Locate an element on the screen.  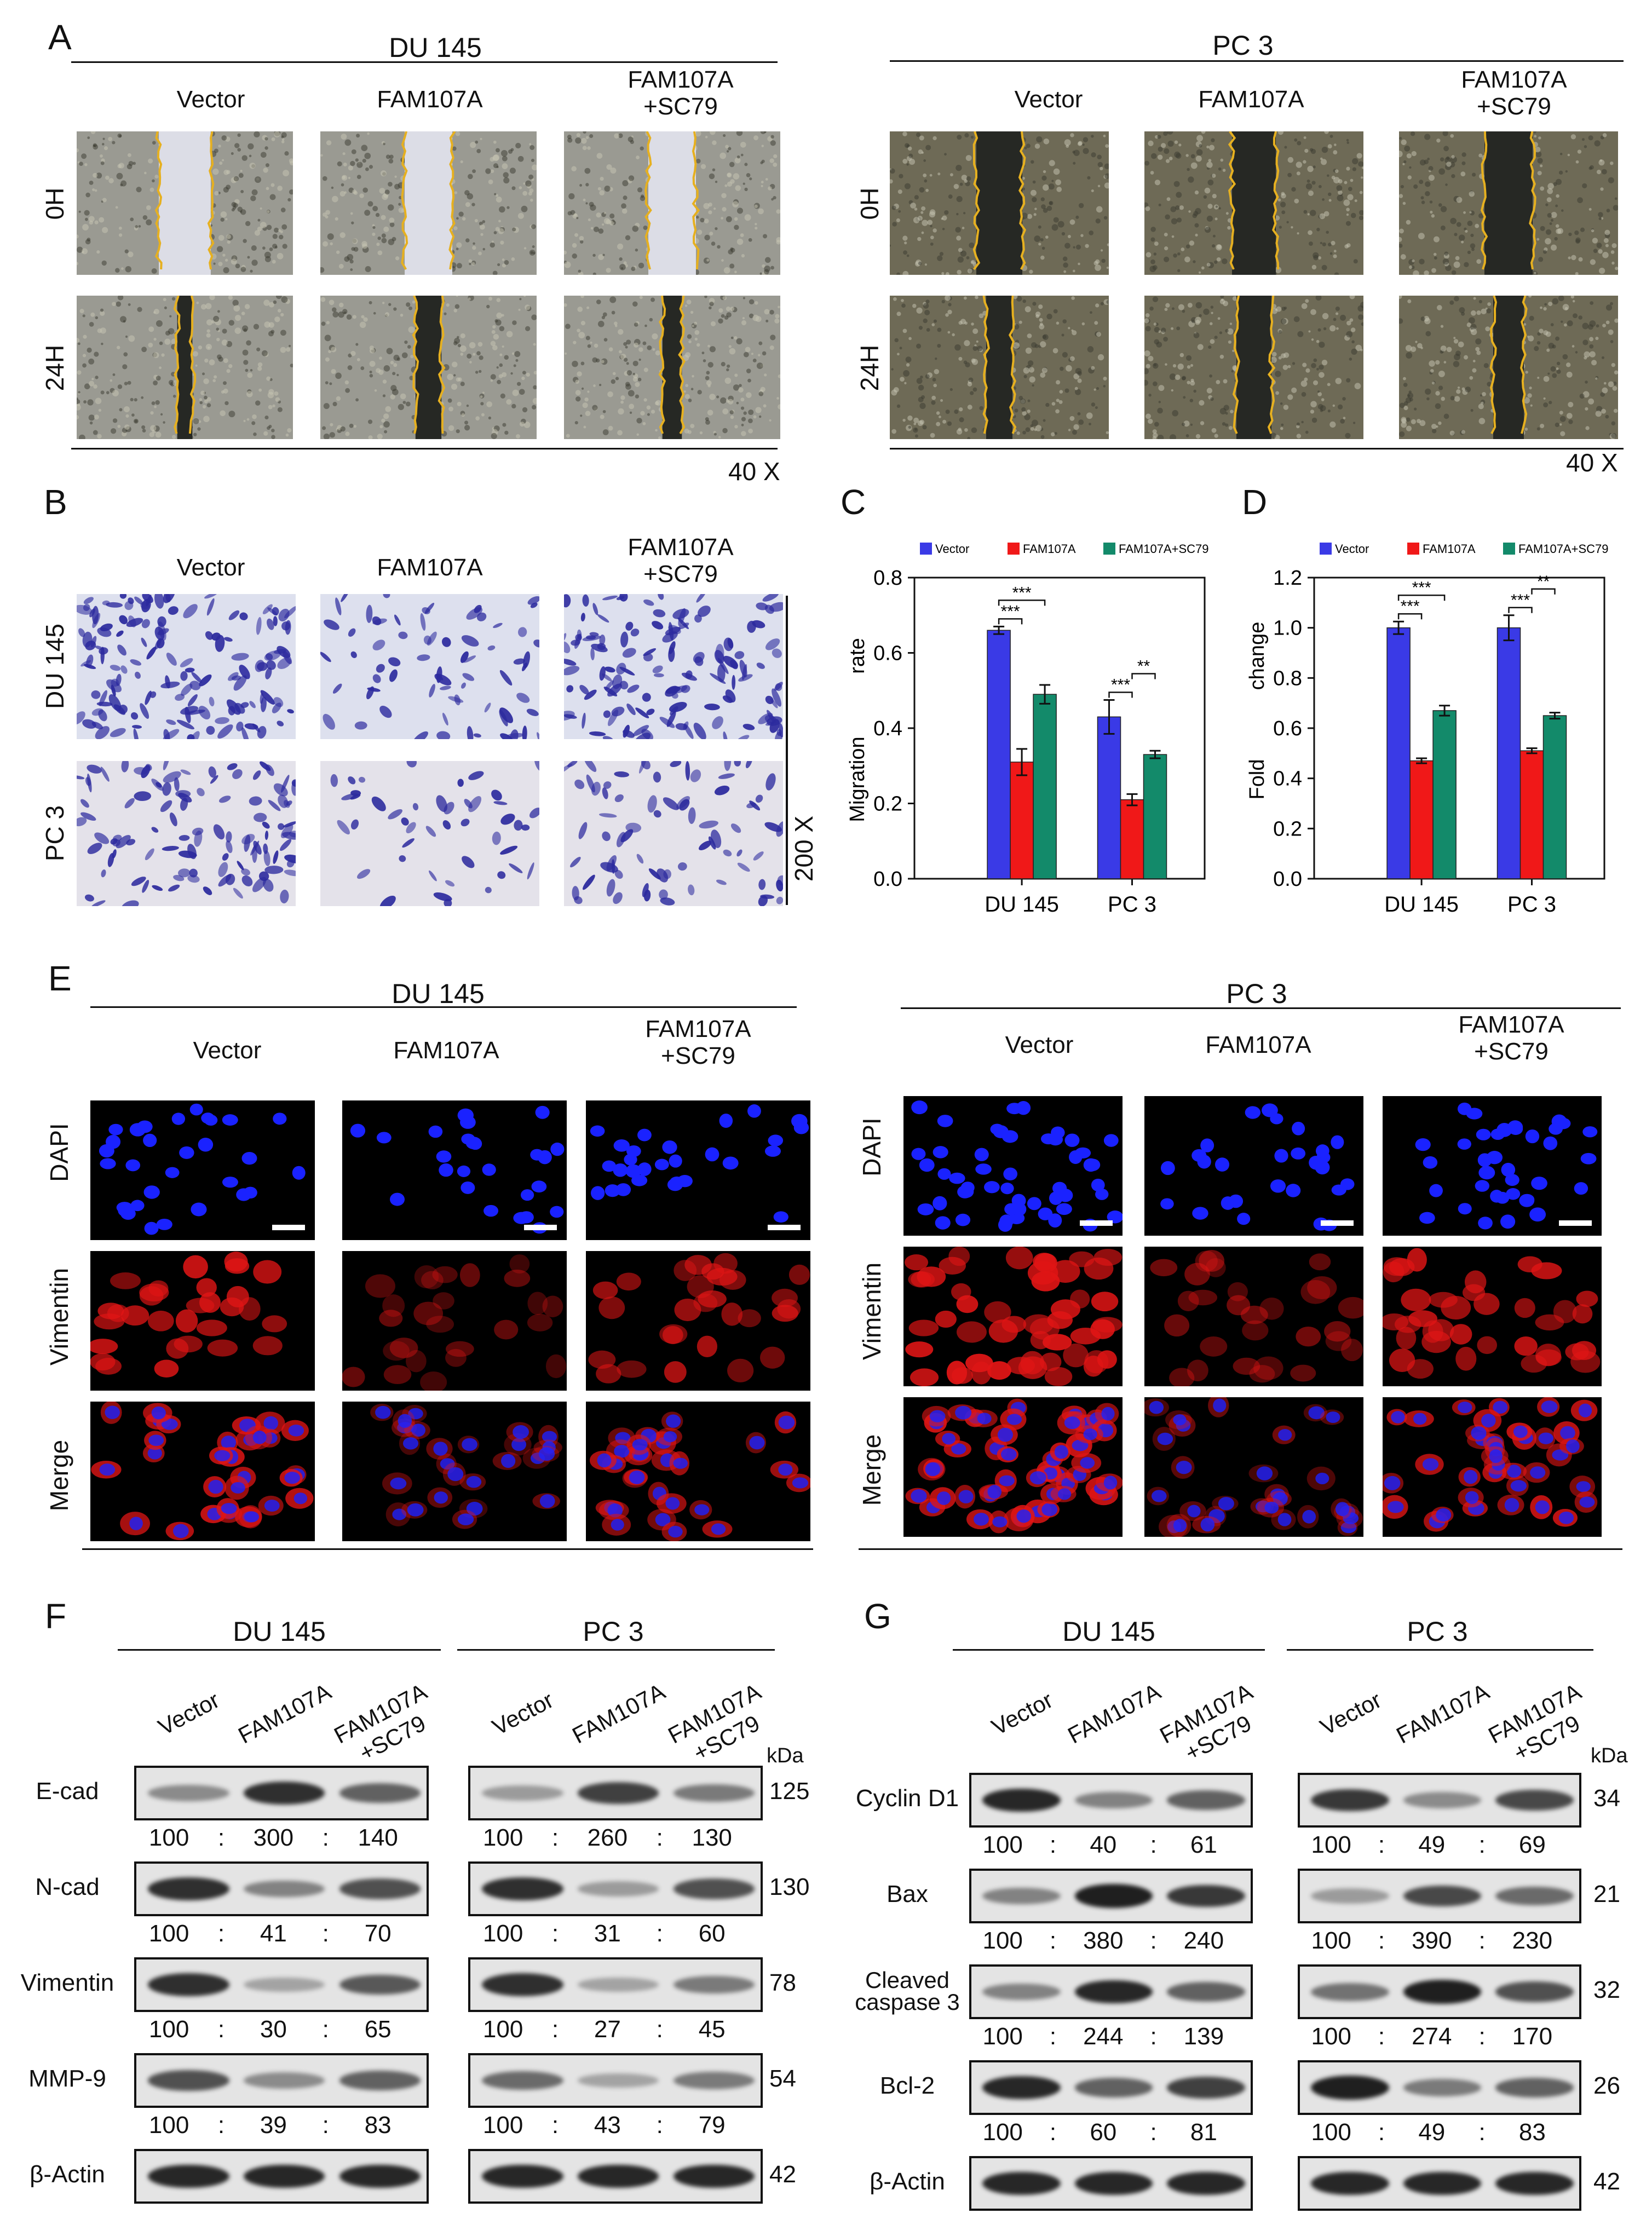
e-du145-line is located at coordinates (443, 1007).